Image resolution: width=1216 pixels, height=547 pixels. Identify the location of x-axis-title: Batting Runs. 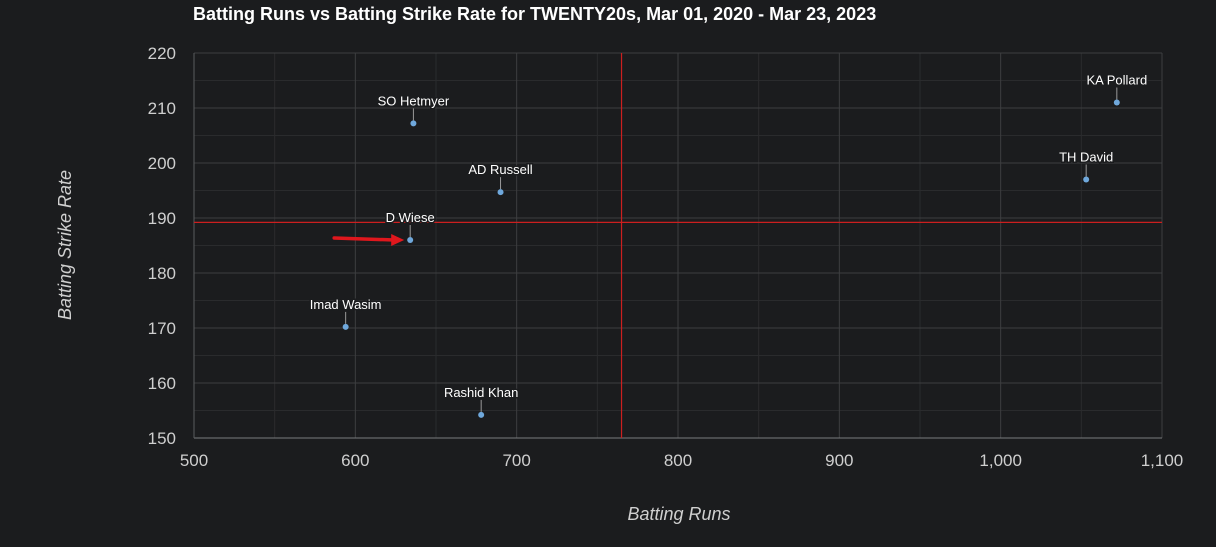
(678, 514).